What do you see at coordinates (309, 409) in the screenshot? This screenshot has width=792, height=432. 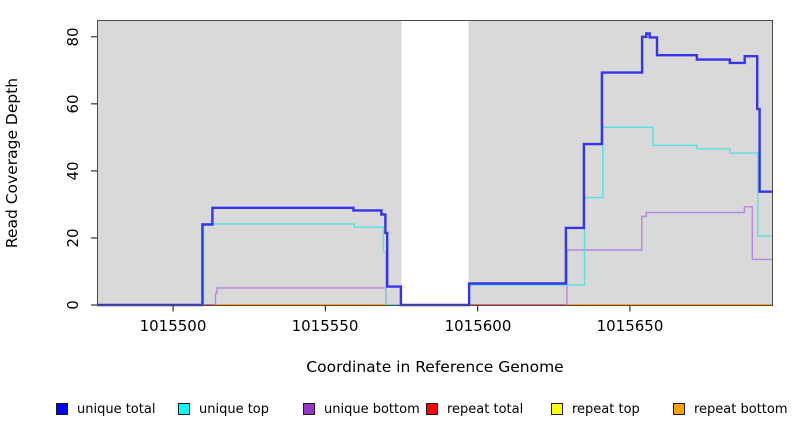 I see `unique-bottom-swatch-icon` at bounding box center [309, 409].